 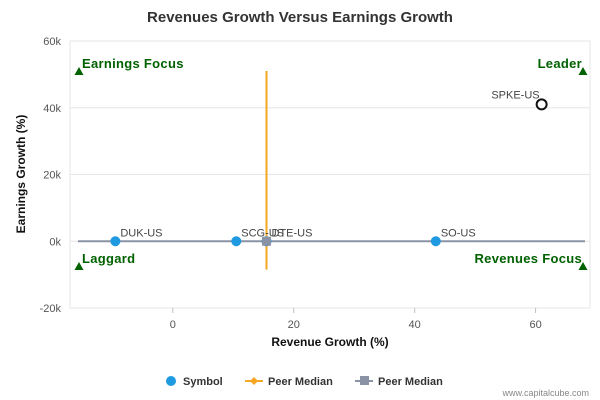 What do you see at coordinates (21, 174) in the screenshot?
I see `y-axis-title: Earnings Growth (%)` at bounding box center [21, 174].